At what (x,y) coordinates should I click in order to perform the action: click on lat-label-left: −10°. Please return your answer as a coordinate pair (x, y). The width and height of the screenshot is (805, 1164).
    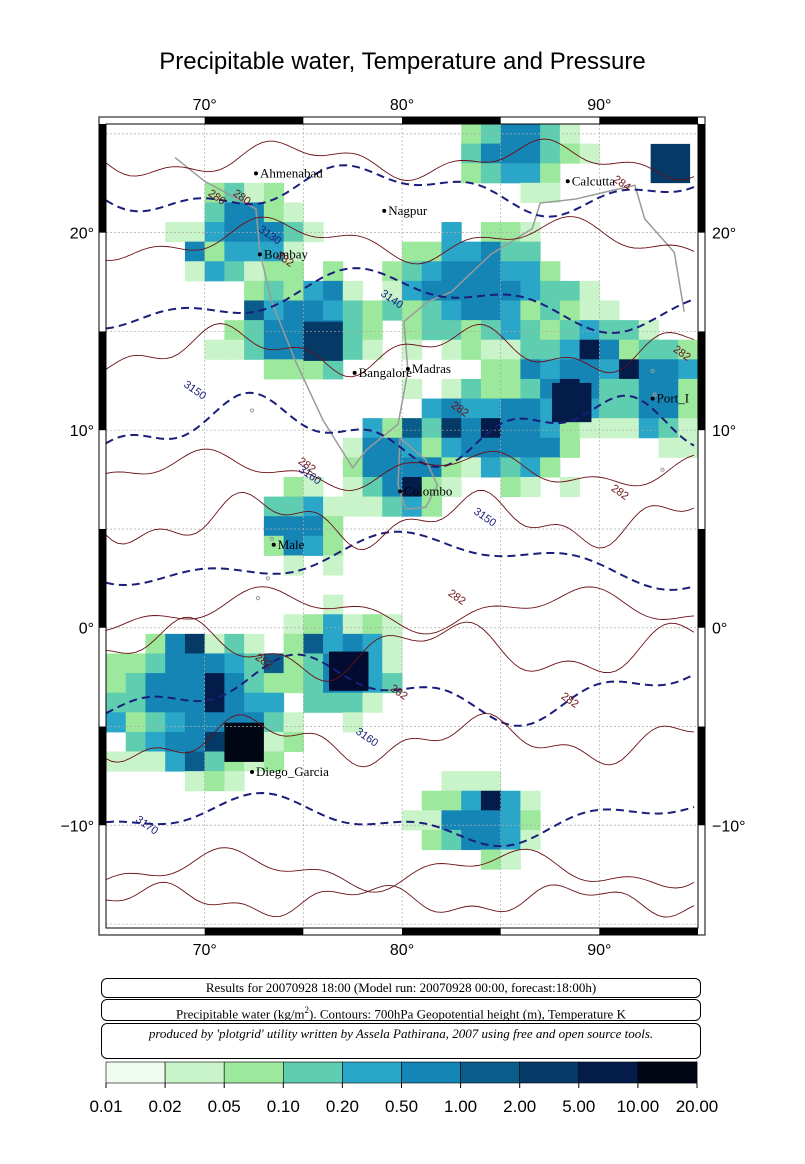
    Looking at the image, I should click on (77, 826).